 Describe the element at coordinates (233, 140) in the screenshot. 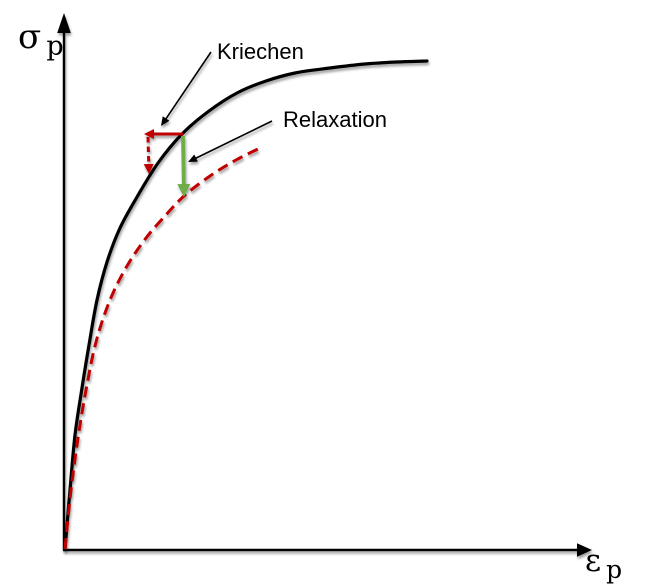

I see `relaxation-pointer-arrow-shaft` at that location.